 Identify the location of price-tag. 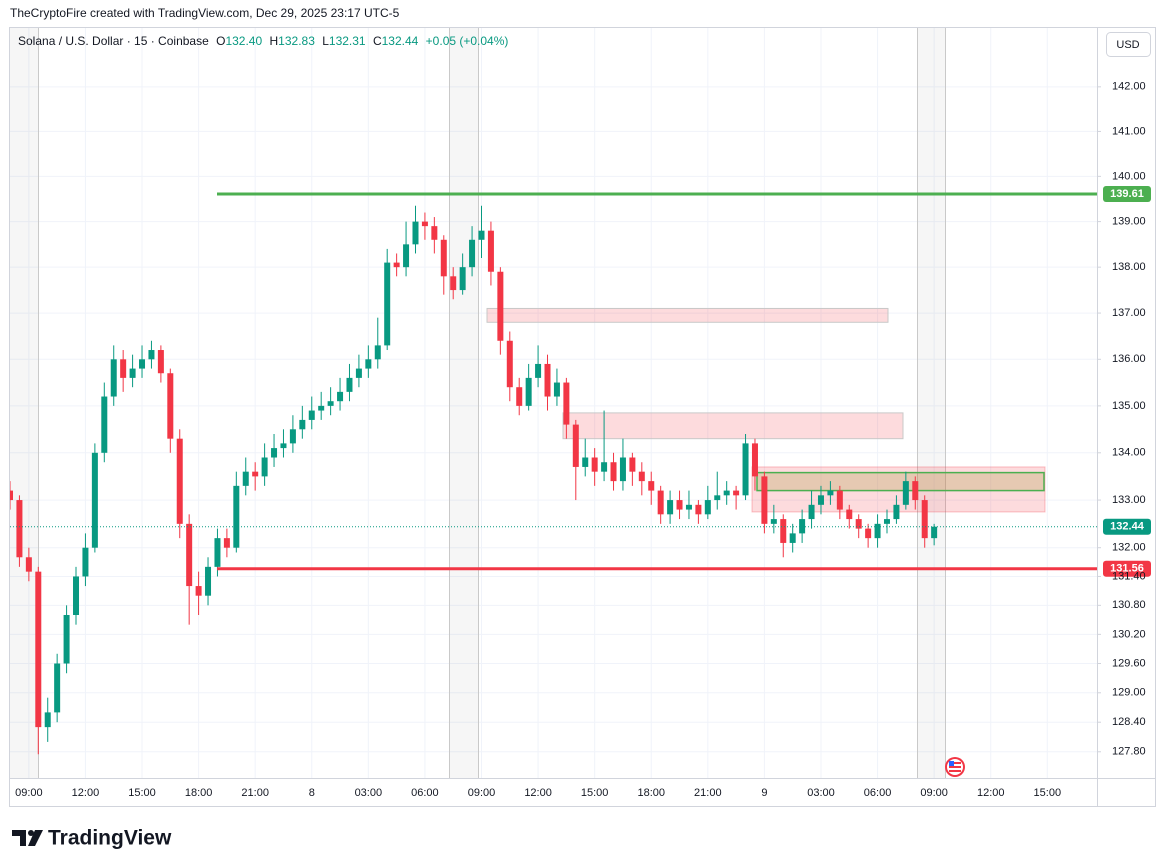
(1127, 526).